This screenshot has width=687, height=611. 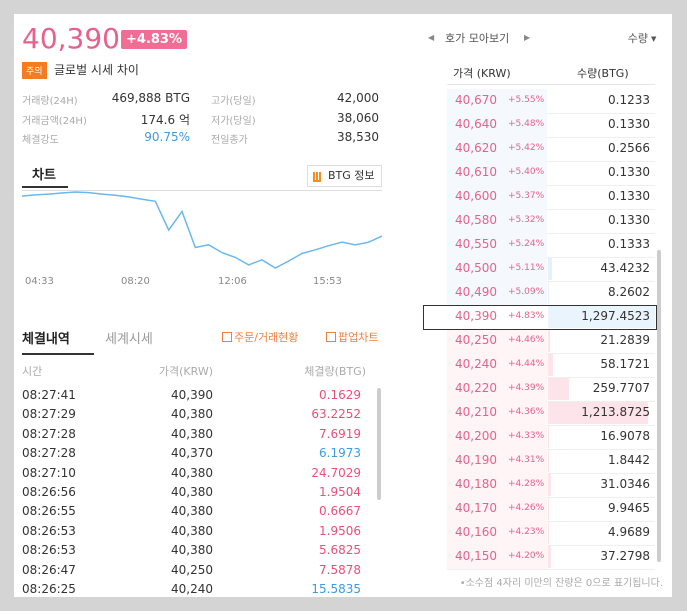 I want to click on book-price: 40,610, so click(x=476, y=172).